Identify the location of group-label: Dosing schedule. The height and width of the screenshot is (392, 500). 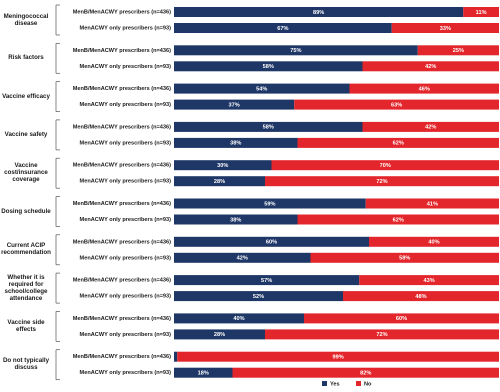
(26, 211).